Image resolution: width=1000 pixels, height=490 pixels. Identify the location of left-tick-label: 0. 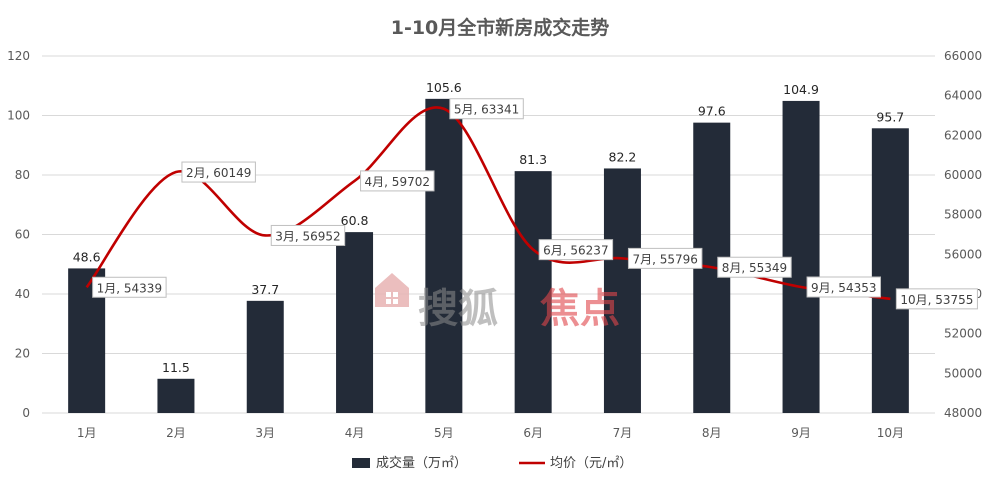
(26, 413).